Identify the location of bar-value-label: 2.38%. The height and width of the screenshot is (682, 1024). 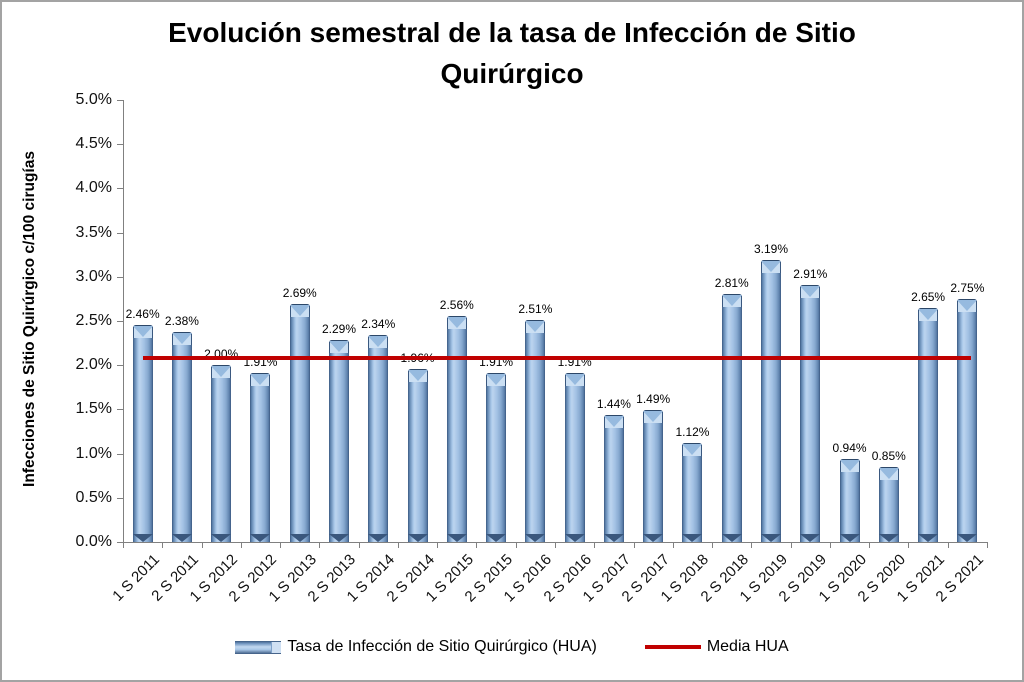
(181, 321).